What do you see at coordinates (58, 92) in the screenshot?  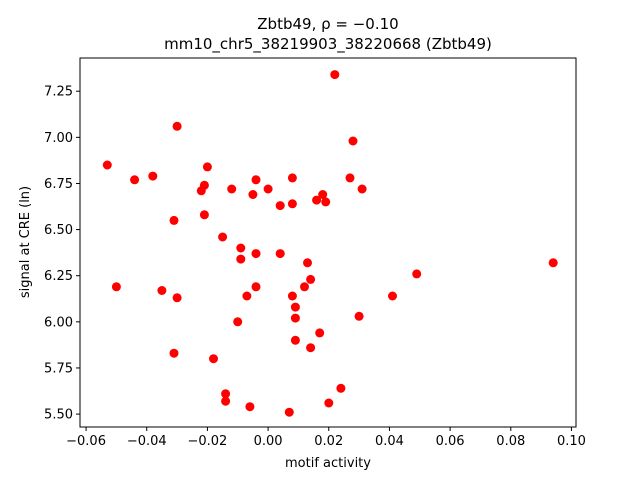 I see `y-tick-label: 7.25` at bounding box center [58, 92].